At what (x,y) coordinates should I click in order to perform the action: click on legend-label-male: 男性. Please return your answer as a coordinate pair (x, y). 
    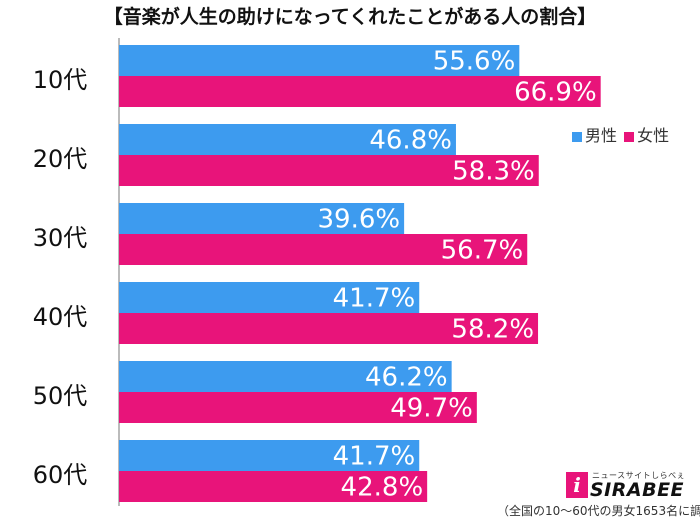
    Looking at the image, I should click on (601, 135).